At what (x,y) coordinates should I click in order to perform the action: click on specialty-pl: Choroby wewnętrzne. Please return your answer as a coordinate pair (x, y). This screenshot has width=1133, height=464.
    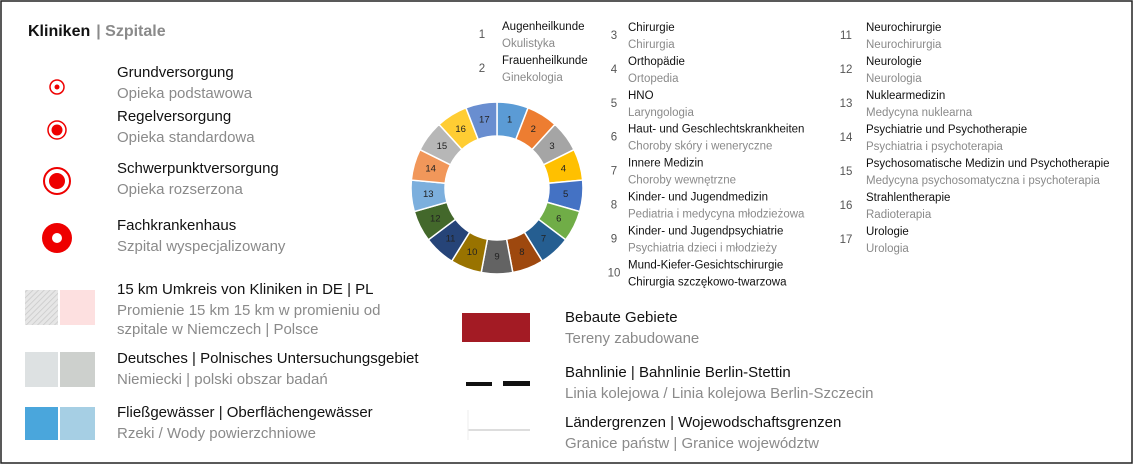
    Looking at the image, I should click on (682, 181).